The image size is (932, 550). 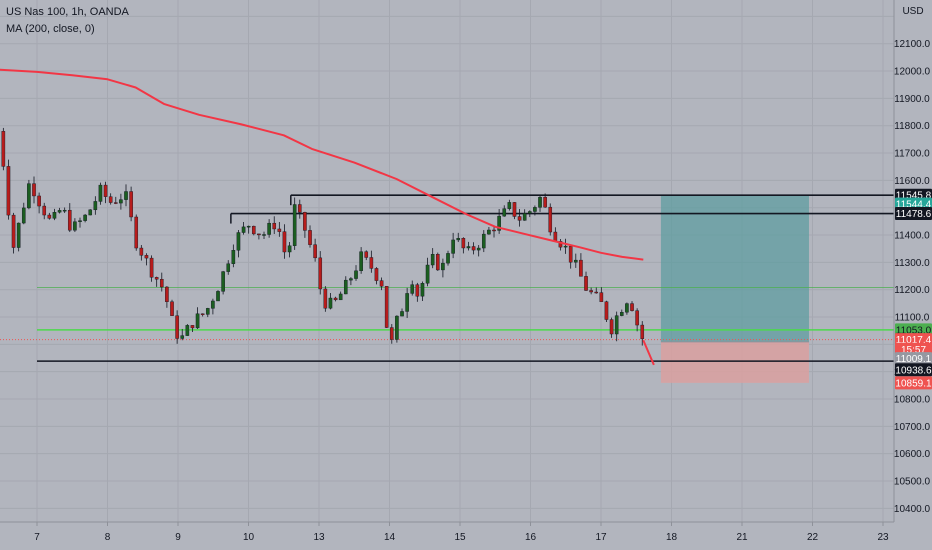 I want to click on price-tick-label: 11900.0, so click(x=912, y=99).